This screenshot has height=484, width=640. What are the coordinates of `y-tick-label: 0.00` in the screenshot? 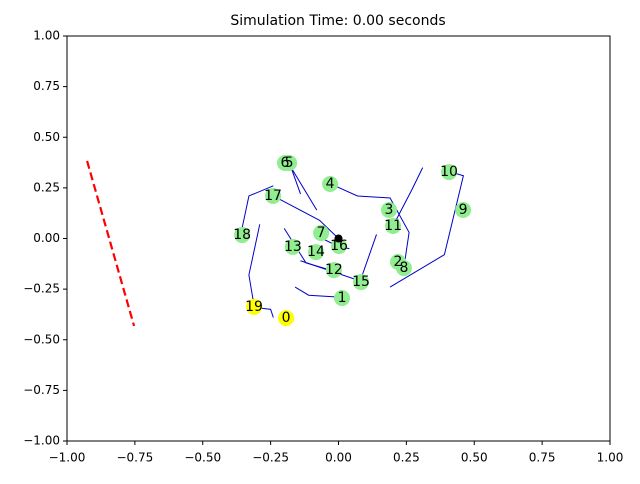 It's located at (46, 238).